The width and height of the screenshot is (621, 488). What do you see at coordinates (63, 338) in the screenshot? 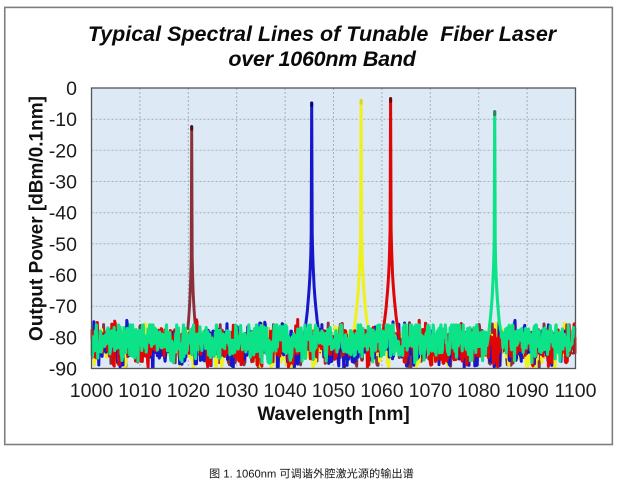
I see `svg-text: -80` at bounding box center [63, 338].